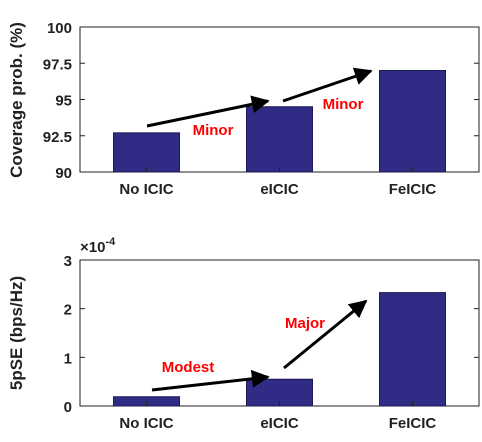  I want to click on annotation-label: Major, so click(305, 323).